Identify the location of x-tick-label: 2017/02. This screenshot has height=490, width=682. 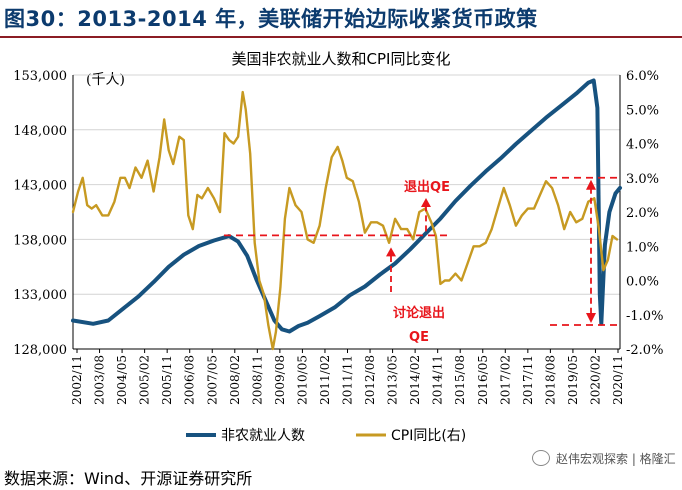
(505, 380).